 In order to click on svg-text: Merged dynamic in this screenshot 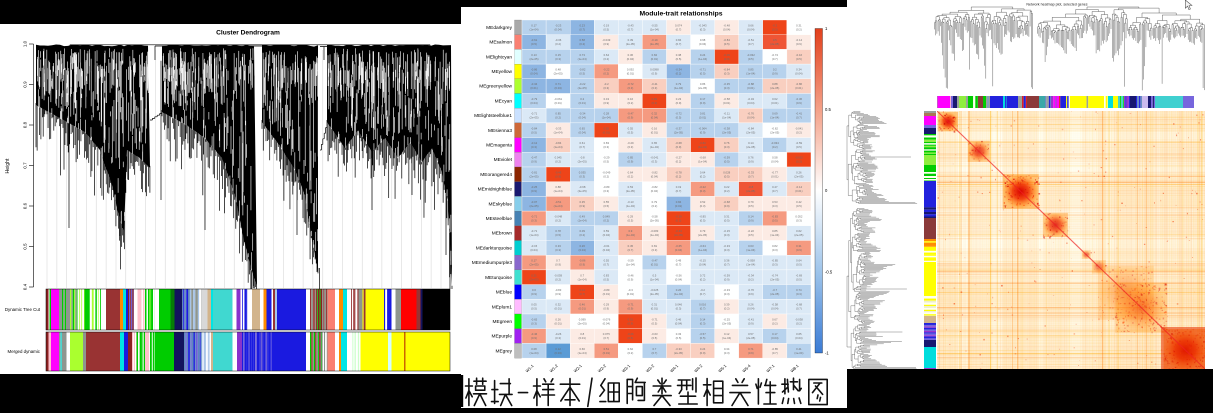, I will do `click(24, 351)`.